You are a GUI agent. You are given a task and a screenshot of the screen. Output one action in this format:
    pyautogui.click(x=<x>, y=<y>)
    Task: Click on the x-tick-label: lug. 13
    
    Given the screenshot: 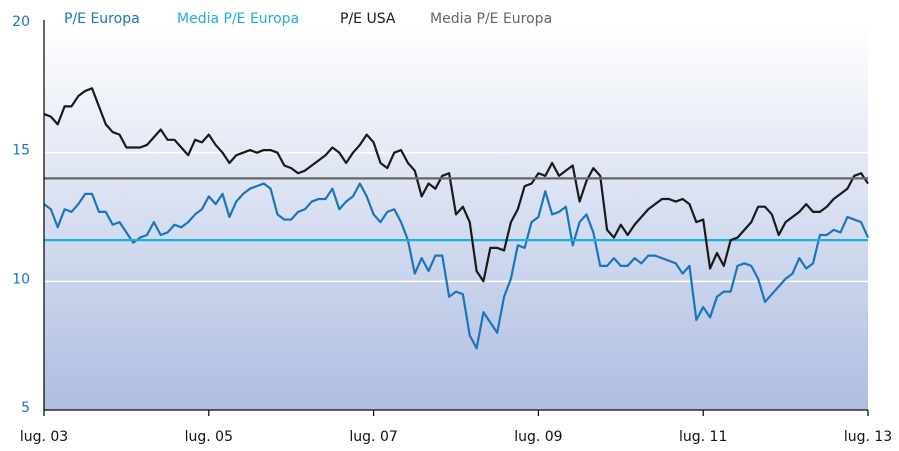 What is the action you would take?
    pyautogui.click(x=868, y=437)
    